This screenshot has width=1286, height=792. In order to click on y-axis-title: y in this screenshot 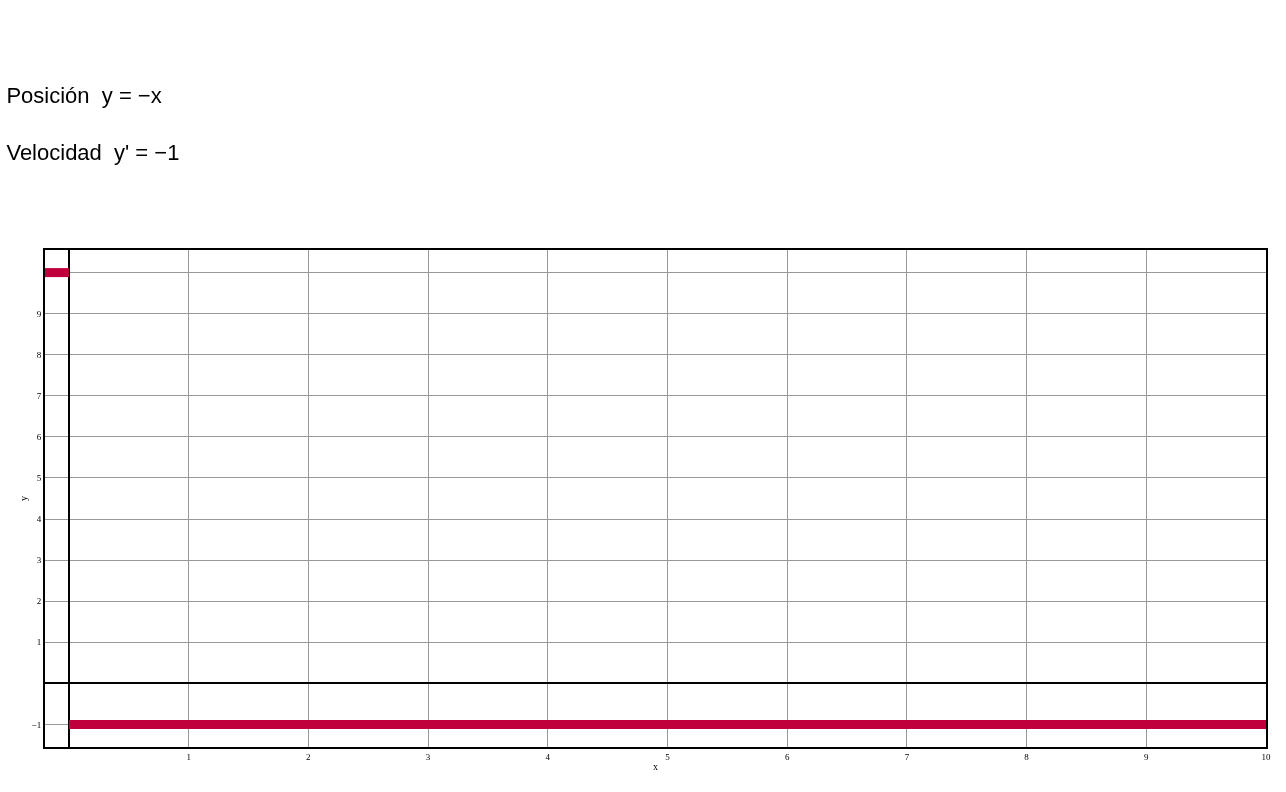, I will do `click(24, 498)`.